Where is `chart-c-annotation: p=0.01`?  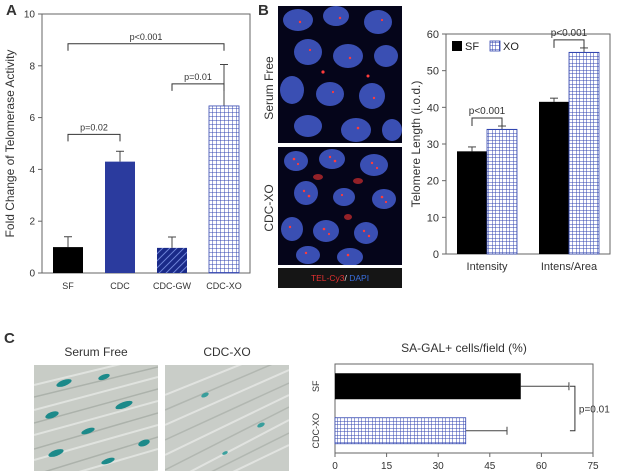
chart-c-annotation: p=0.01 is located at coordinates (594, 410).